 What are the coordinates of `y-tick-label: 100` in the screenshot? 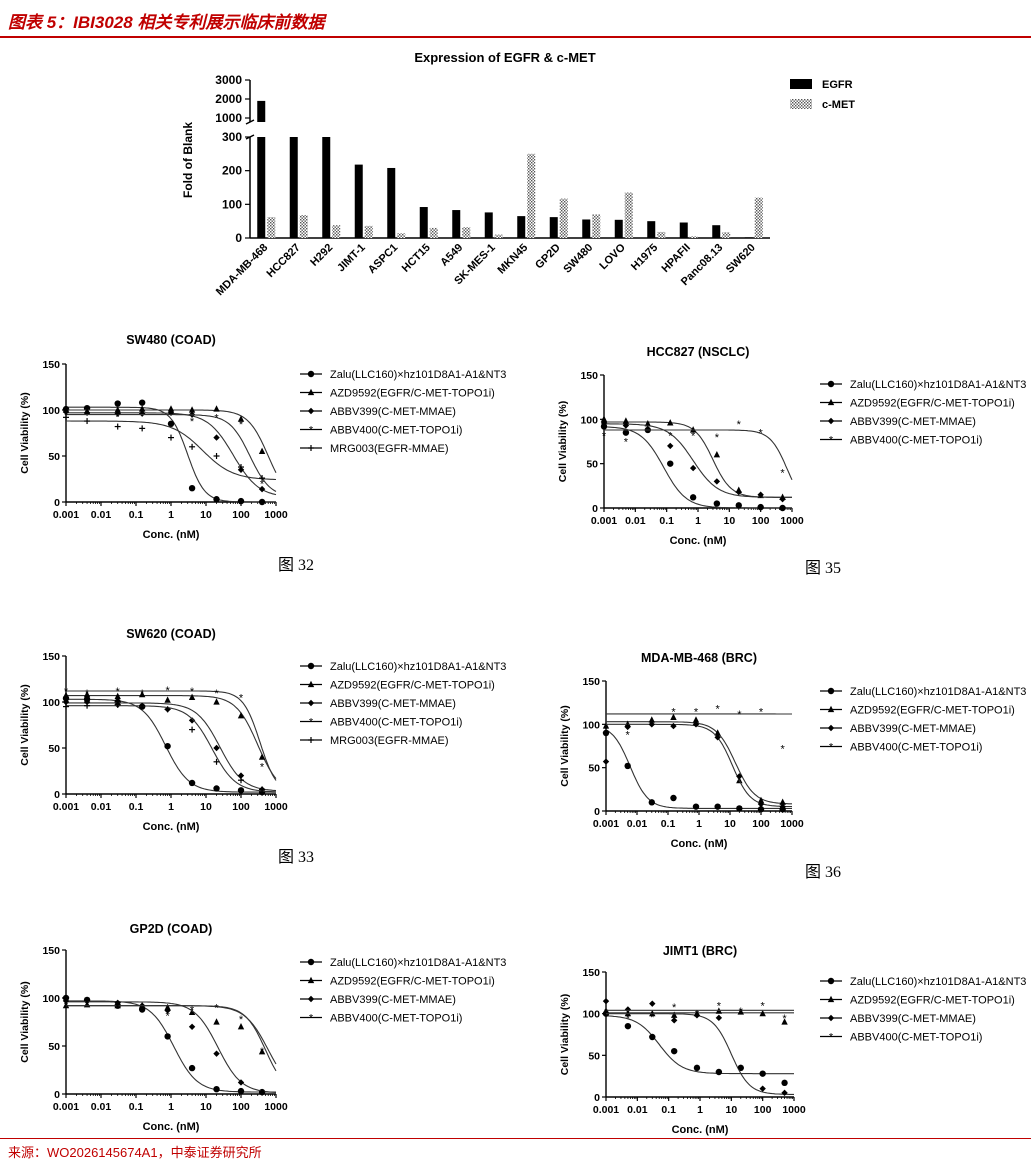 It's located at (591, 725).